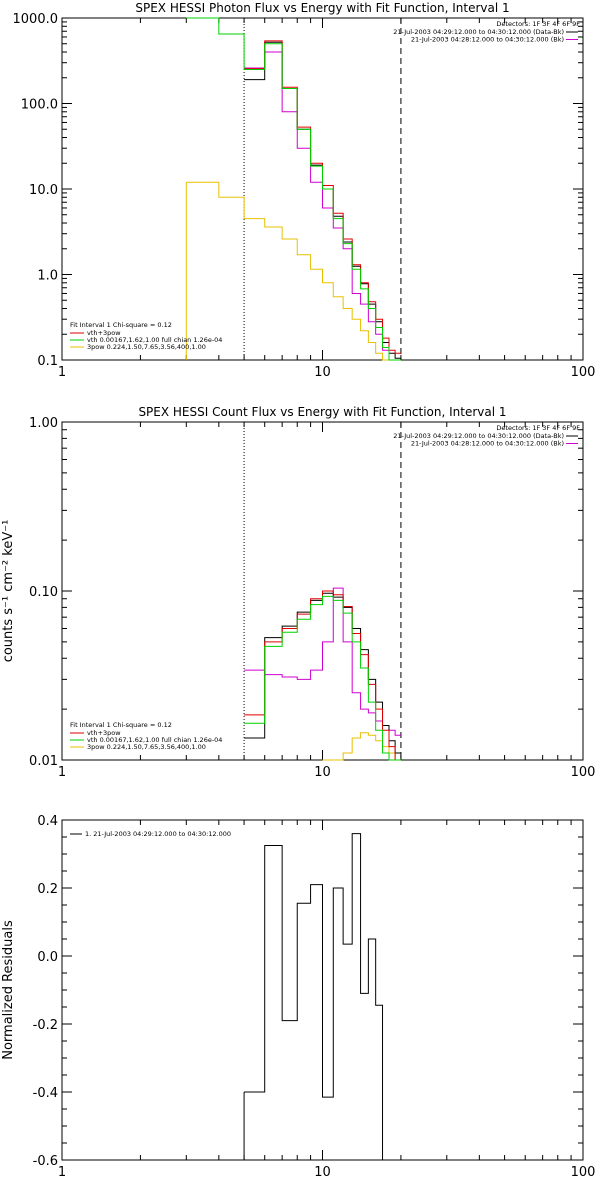  Describe the element at coordinates (43, 423) in the screenshot. I see `y-tick-label: 1.00` at that location.